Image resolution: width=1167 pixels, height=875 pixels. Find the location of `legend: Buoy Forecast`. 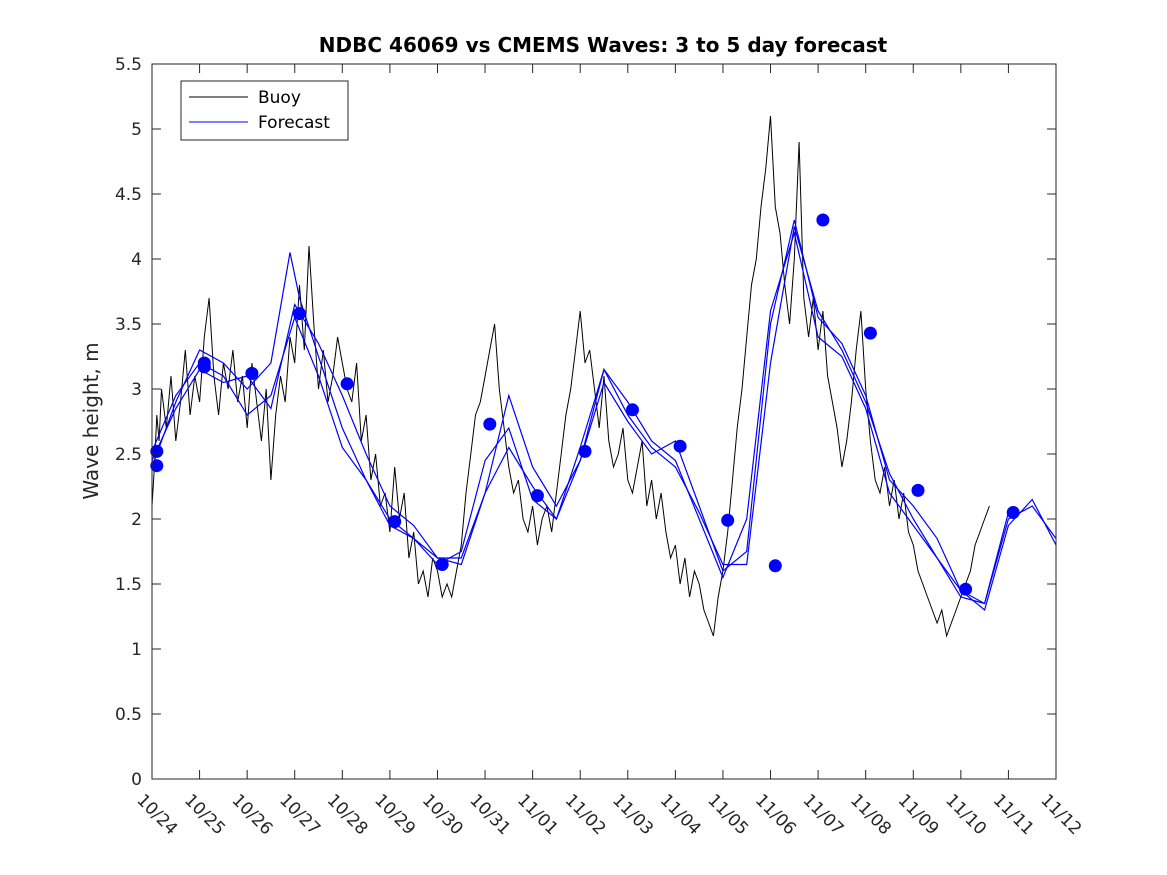

legend: Buoy Forecast is located at coordinates (264, 110).